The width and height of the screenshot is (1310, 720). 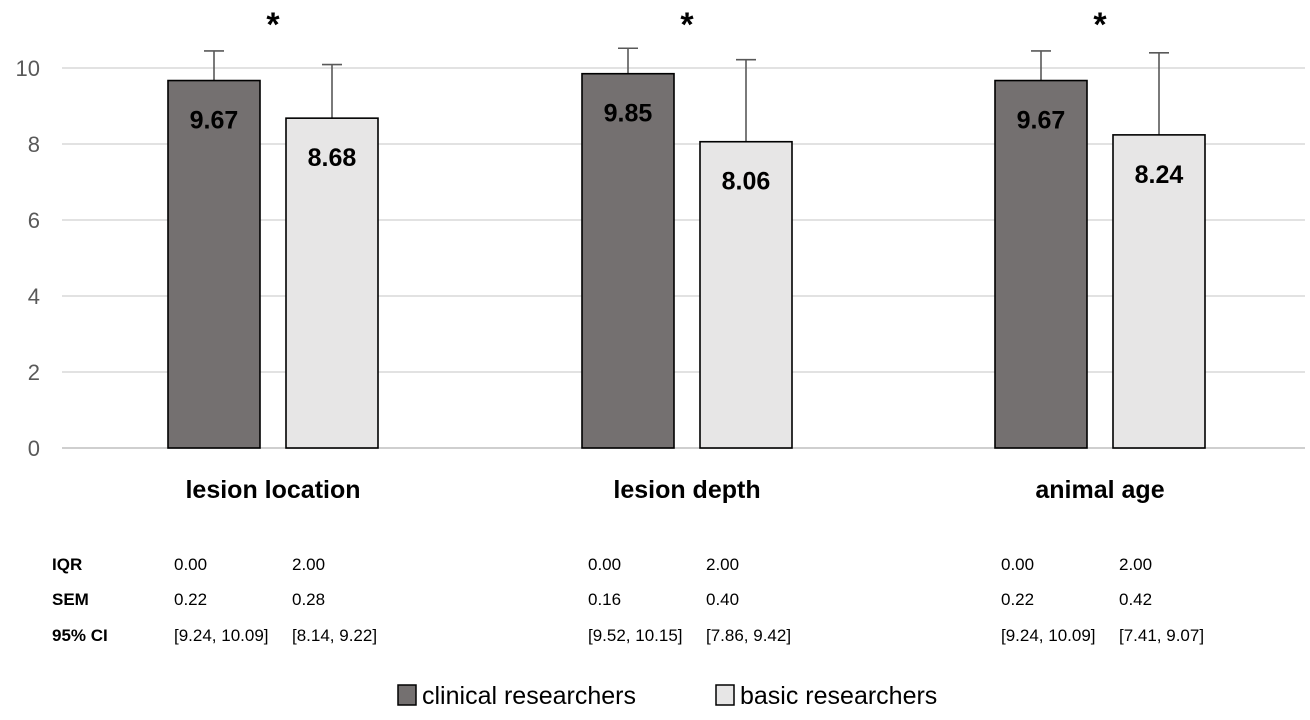 I want to click on stat-value: [7.86, 9.42], so click(x=748, y=635).